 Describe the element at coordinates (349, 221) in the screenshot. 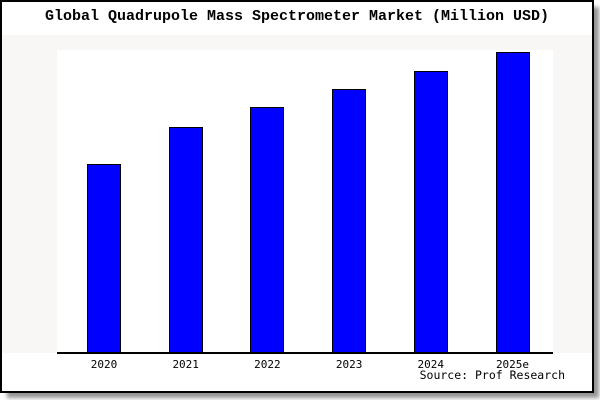

I see `bar-2023` at that location.